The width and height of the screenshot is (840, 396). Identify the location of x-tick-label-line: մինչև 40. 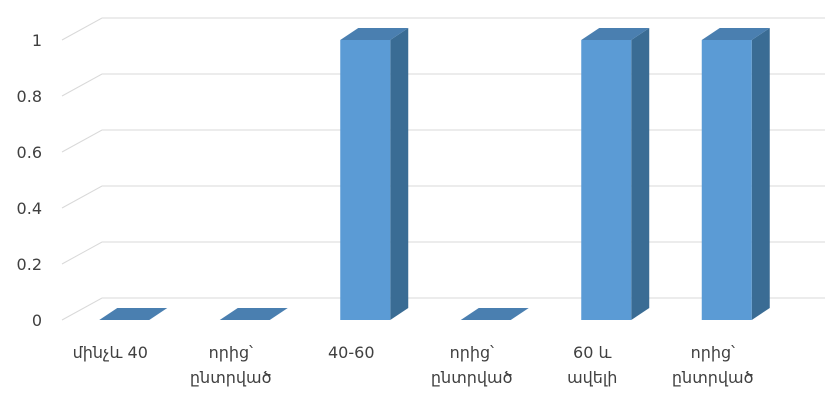
(110, 352).